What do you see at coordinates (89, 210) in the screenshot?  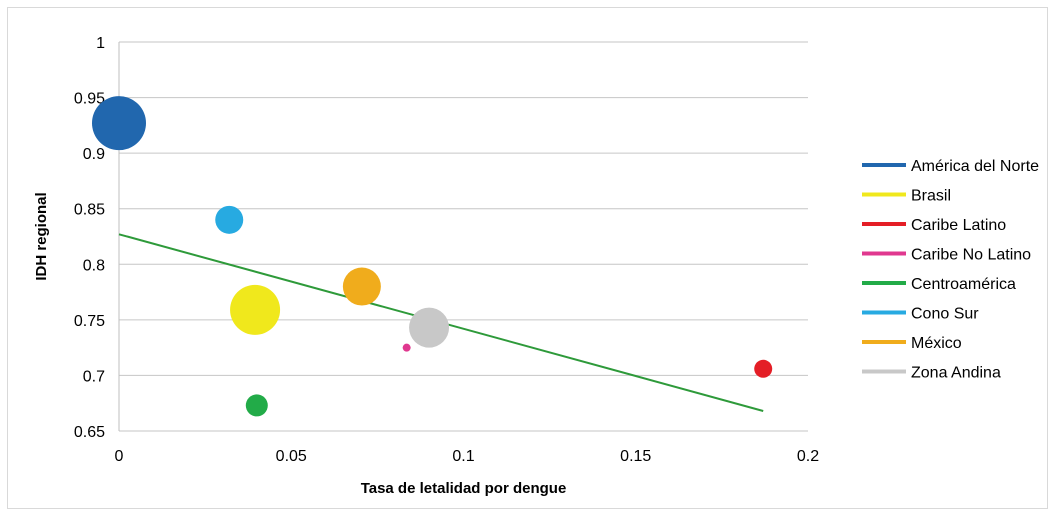 I see `y-tick-label: 0.85` at bounding box center [89, 210].